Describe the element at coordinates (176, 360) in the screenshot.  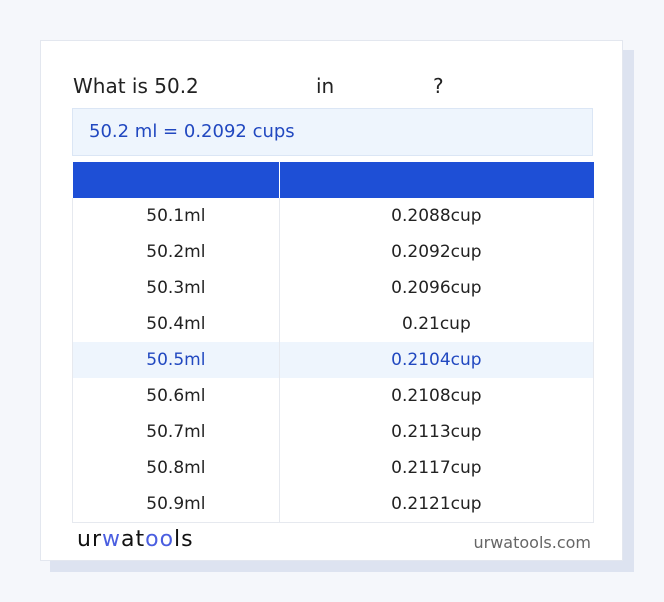
I see `ml-value-cell: 50.5ml` at that location.